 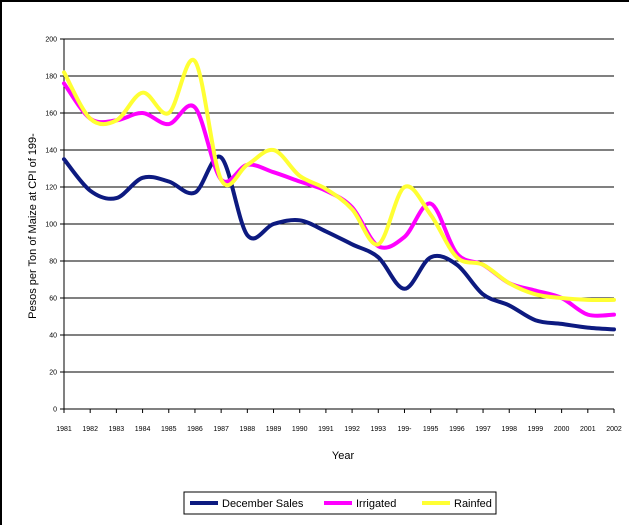 I want to click on x-tick-label: 1982, so click(x=90, y=429).